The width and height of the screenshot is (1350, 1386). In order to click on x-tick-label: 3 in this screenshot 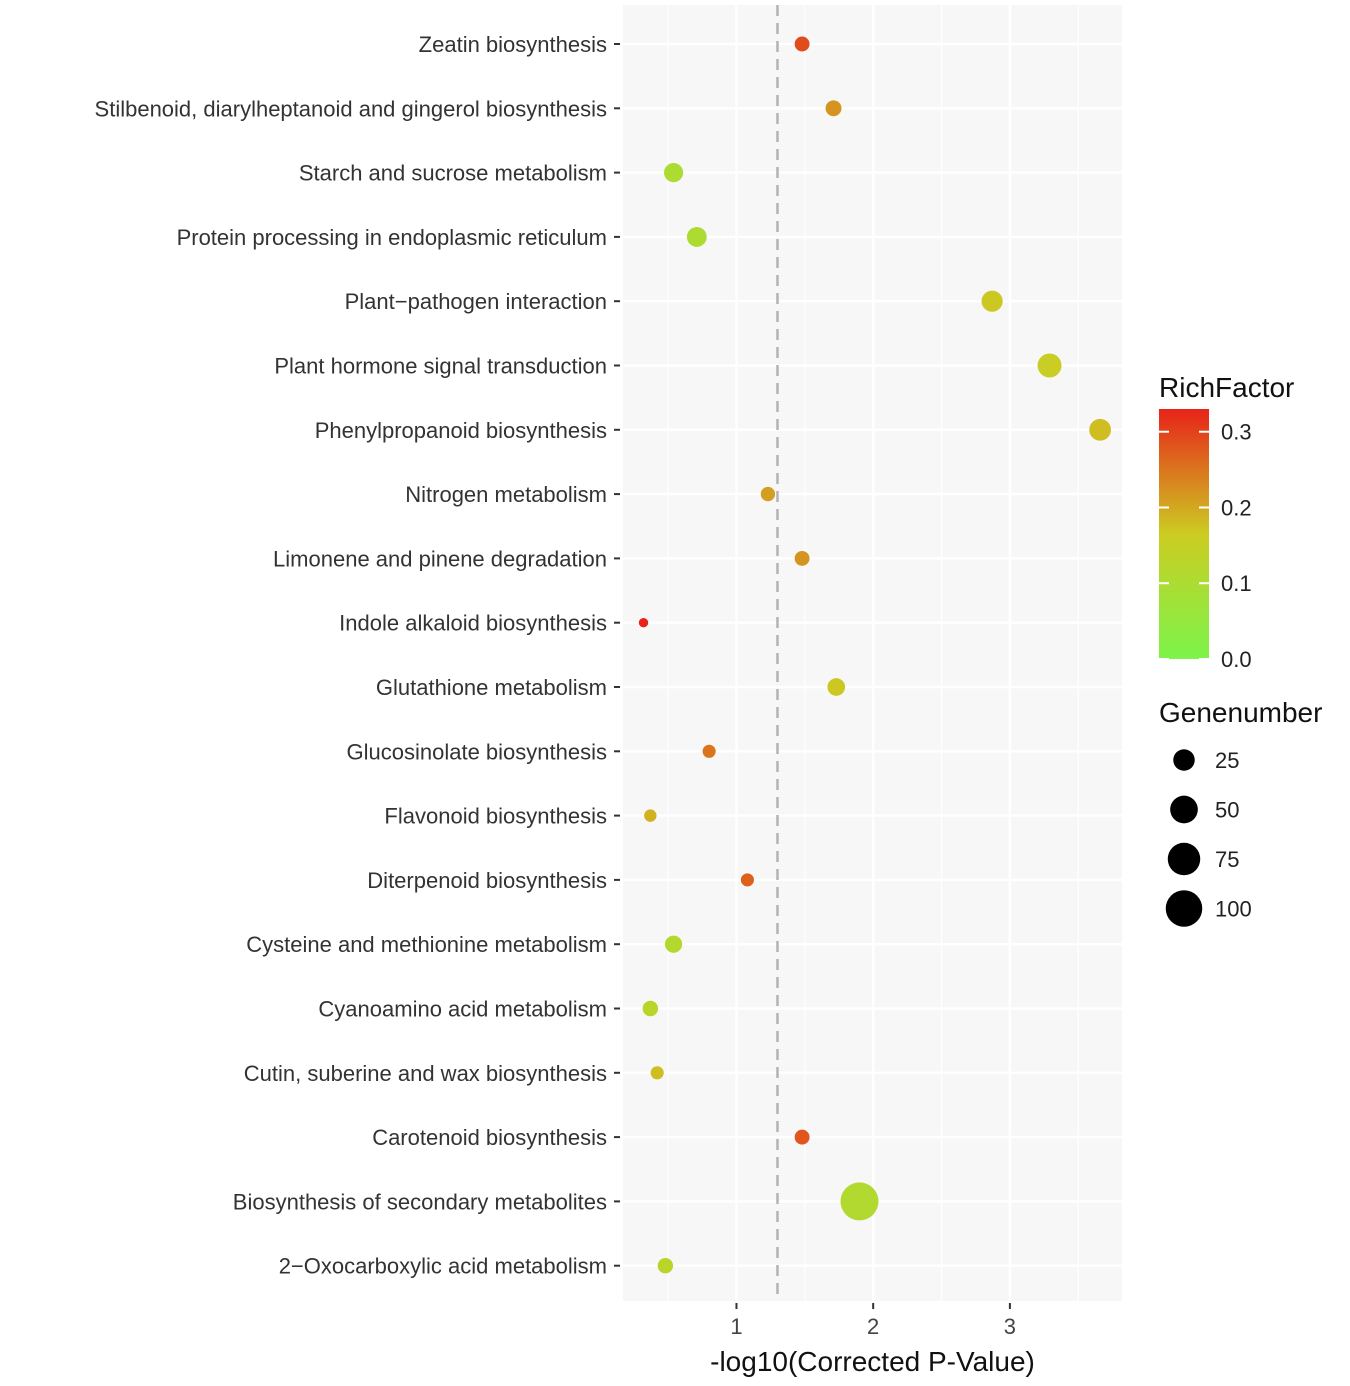, I will do `click(1010, 1326)`.